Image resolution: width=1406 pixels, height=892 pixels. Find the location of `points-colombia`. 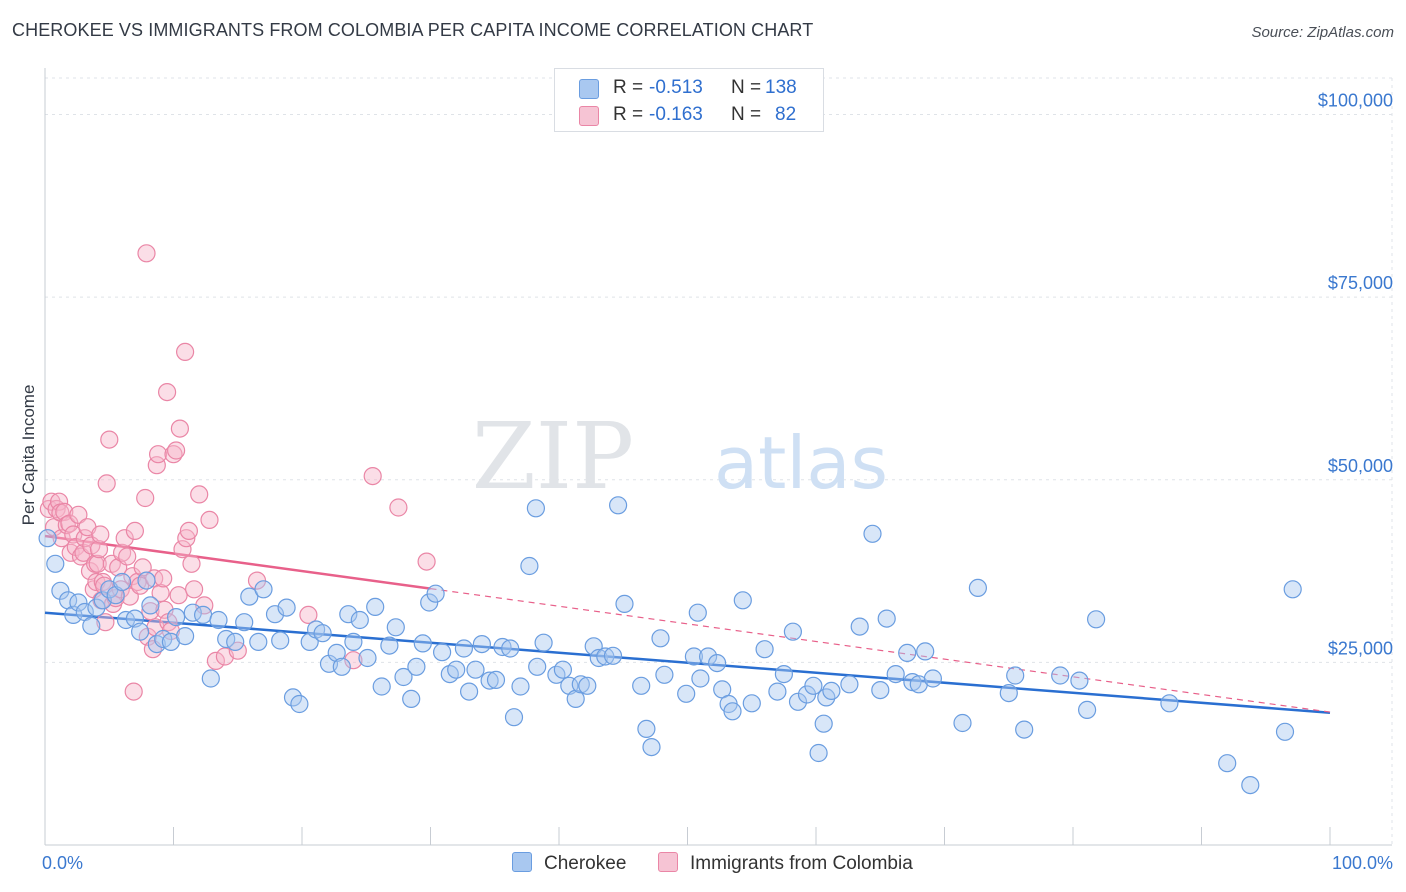

points-colombia is located at coordinates (237, 472).